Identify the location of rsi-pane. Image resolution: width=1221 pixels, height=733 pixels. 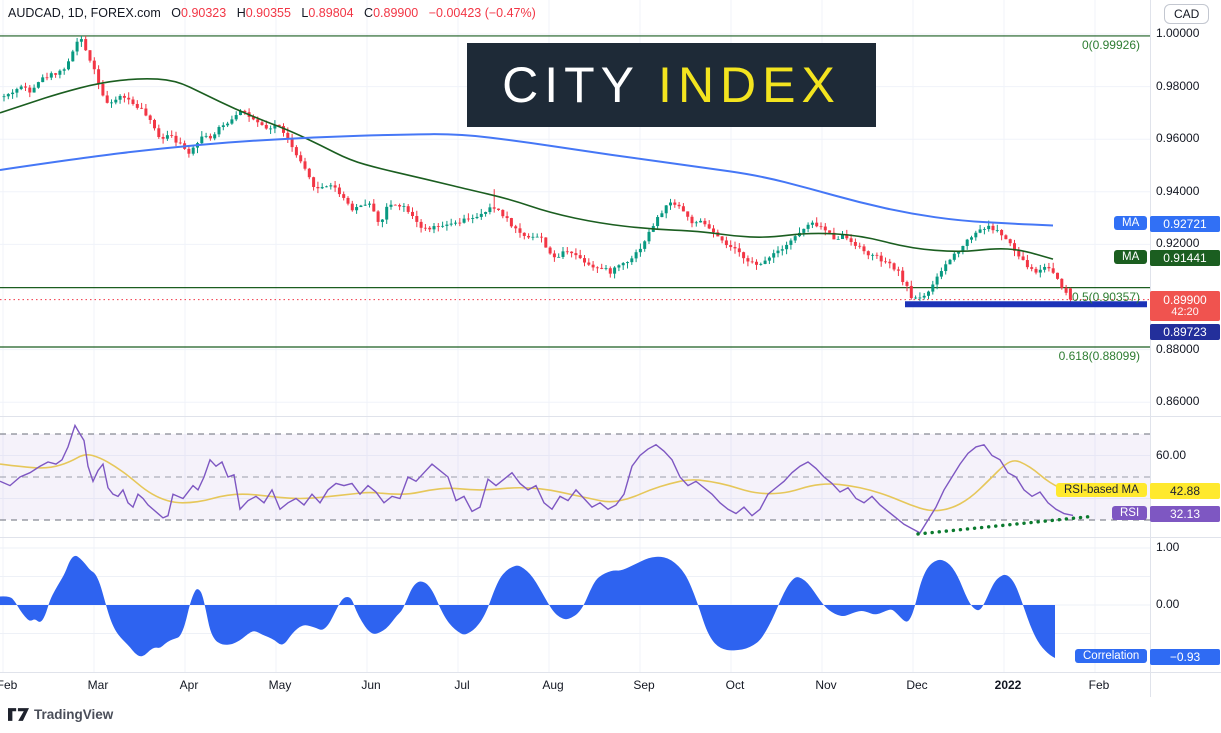
(575, 479).